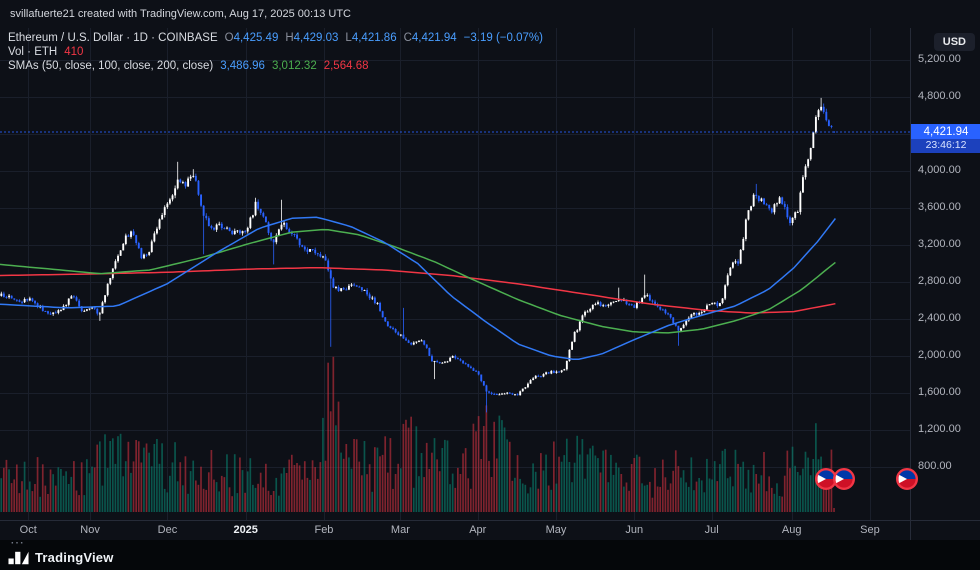  Describe the element at coordinates (17, 542) in the screenshot. I see `more-ellipsis: ⋯` at that location.